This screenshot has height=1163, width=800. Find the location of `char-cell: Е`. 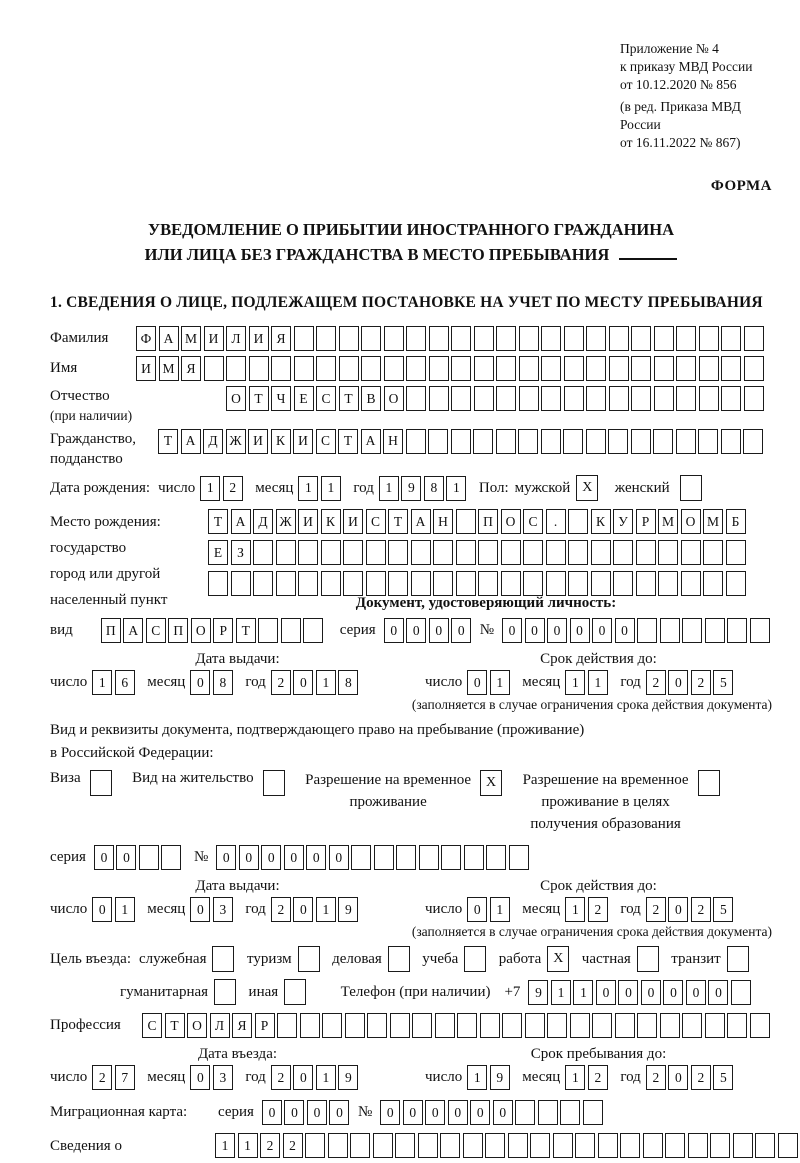

char-cell: Е is located at coordinates (218, 552).